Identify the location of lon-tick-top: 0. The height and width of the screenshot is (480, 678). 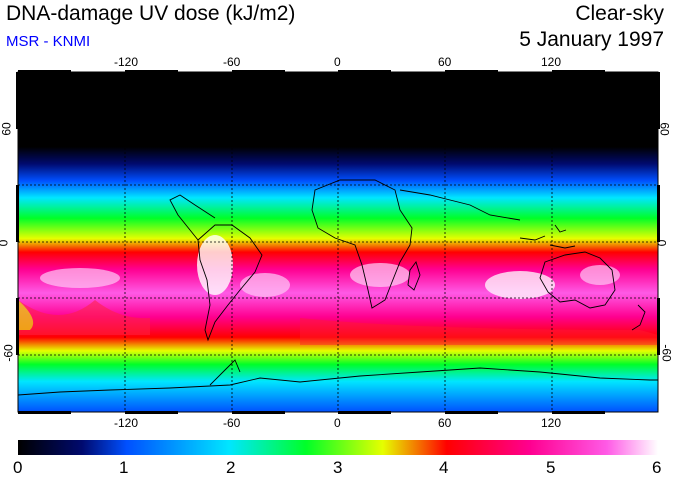
(337, 62).